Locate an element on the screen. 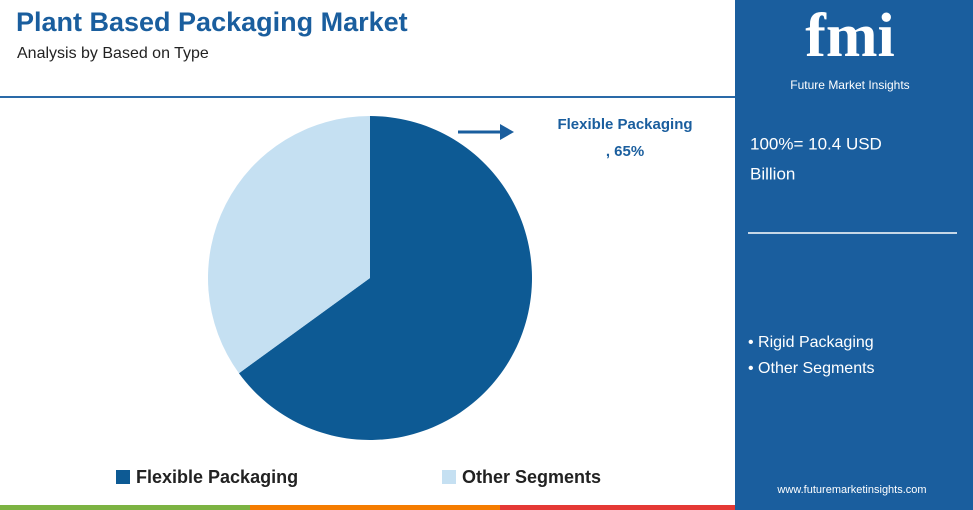 This screenshot has width=973, height=510. website: www.futuremarketinsights.com is located at coordinates (851, 490).